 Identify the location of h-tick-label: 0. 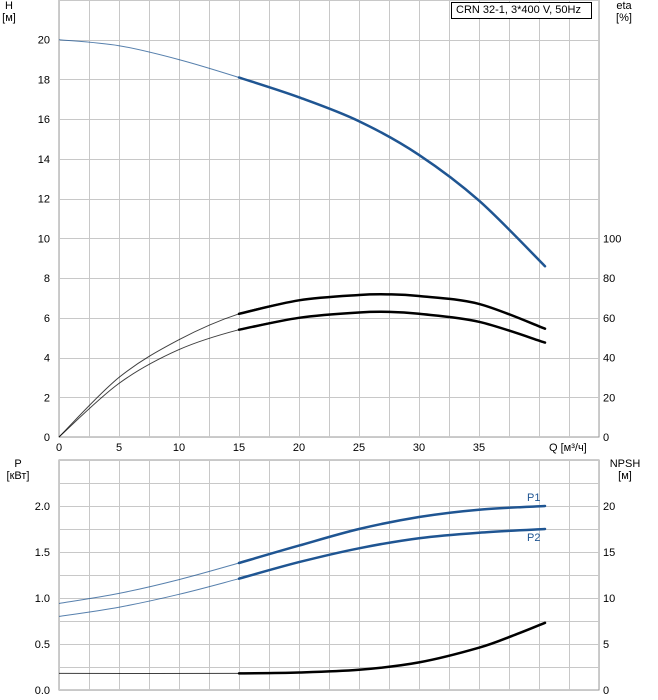
(47, 438).